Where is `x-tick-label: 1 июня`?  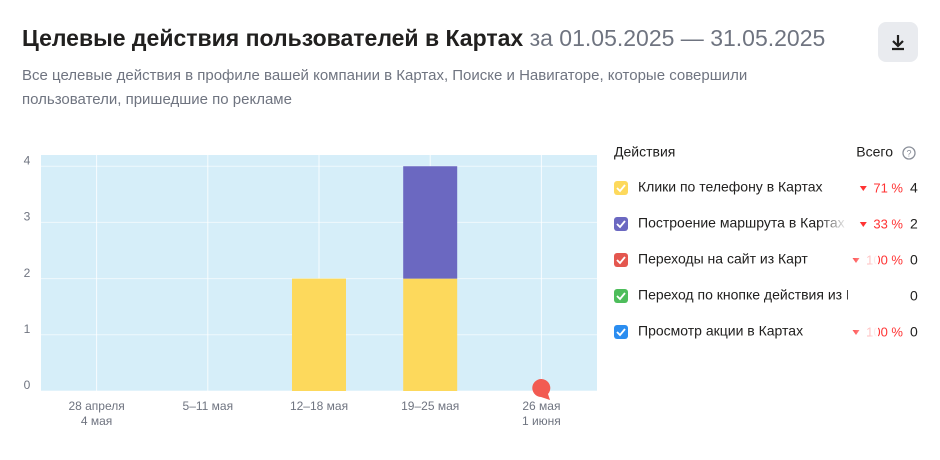
x-tick-label: 1 июня is located at coordinates (541, 421).